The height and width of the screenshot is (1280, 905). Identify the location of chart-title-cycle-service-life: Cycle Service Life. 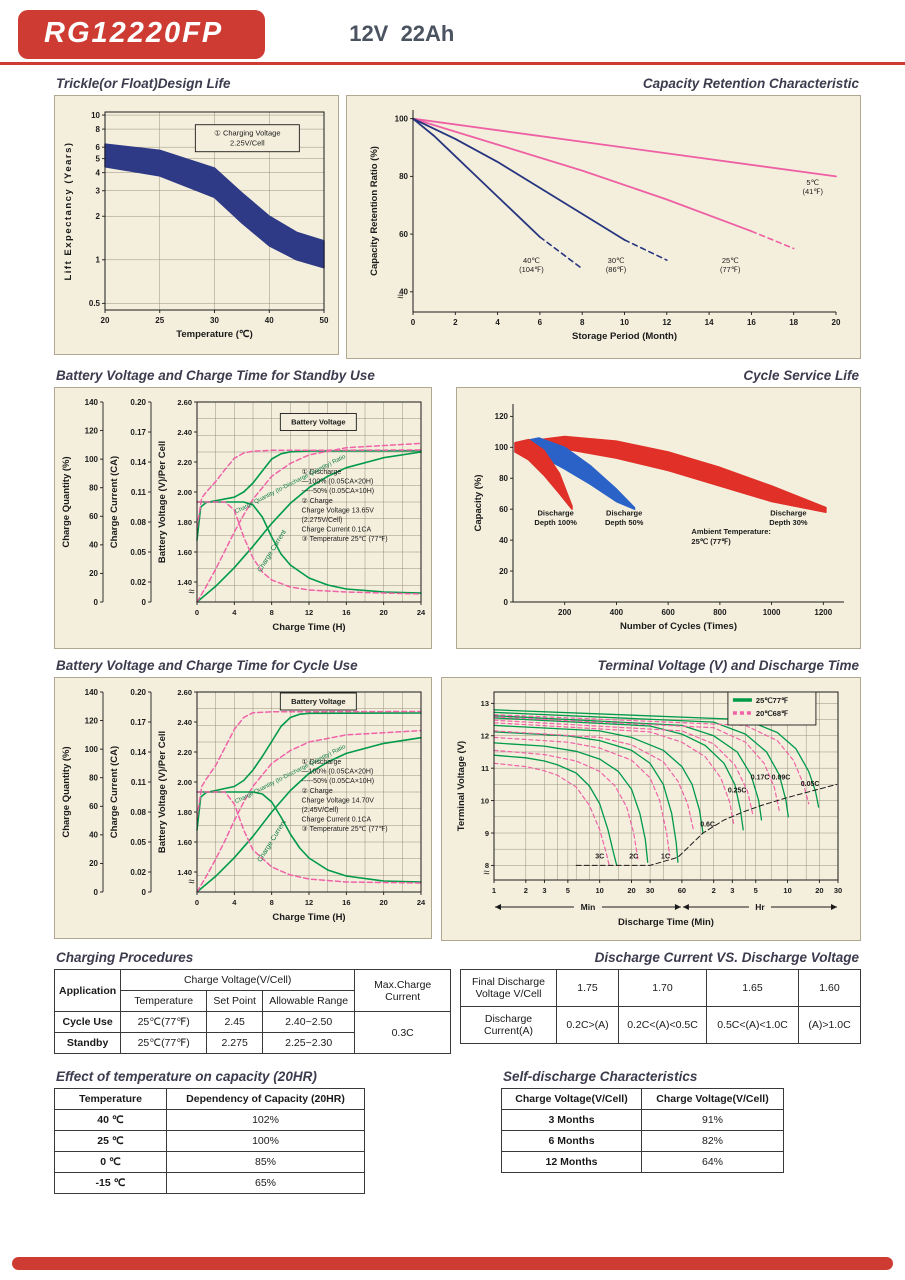
(801, 375).